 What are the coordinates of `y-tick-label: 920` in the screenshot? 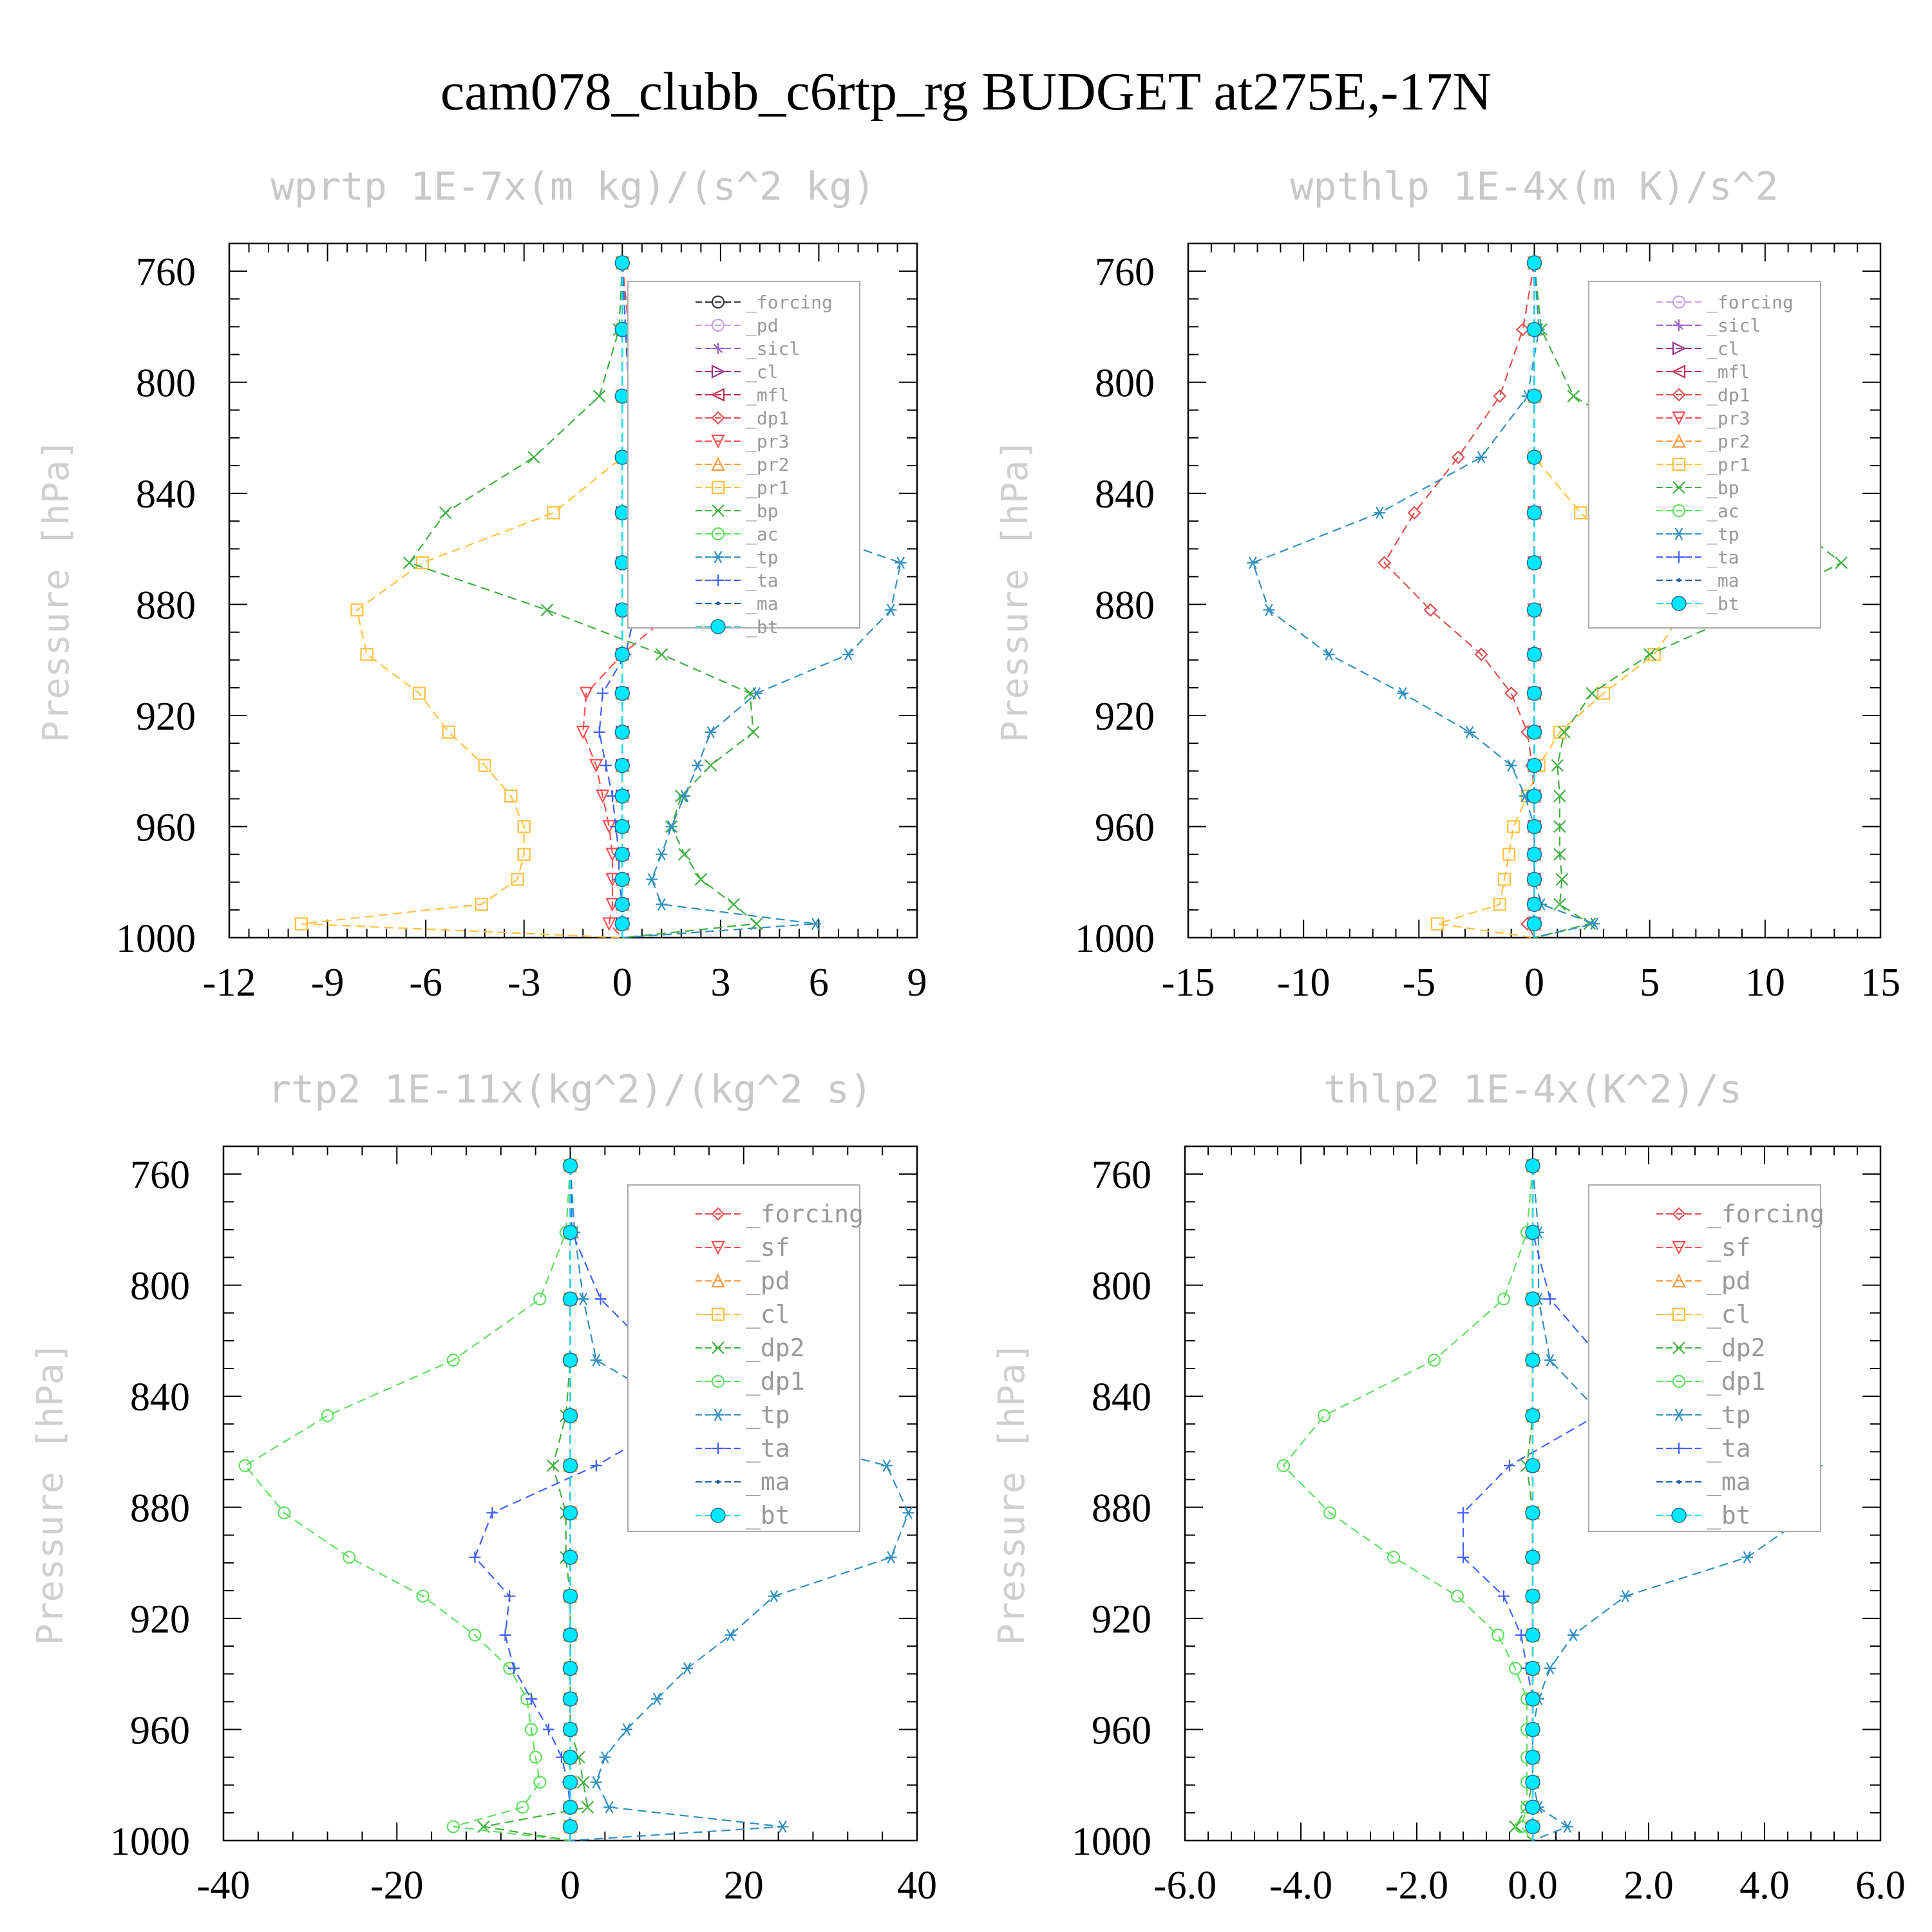 It's located at (1125, 717).